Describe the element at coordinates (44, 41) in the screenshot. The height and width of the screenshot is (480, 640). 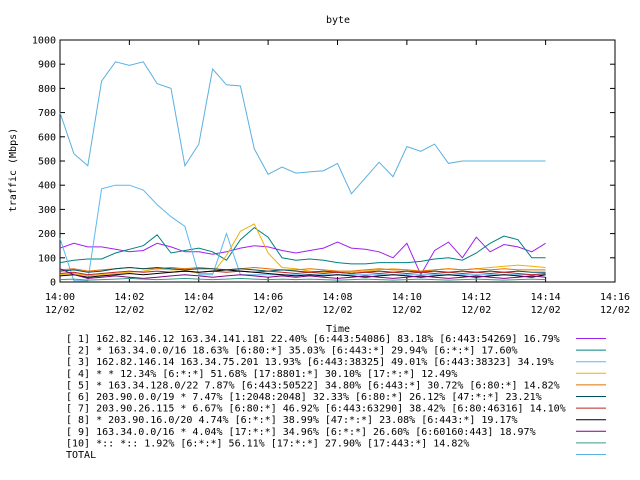
I see `y-tick-label: 1000` at that location.